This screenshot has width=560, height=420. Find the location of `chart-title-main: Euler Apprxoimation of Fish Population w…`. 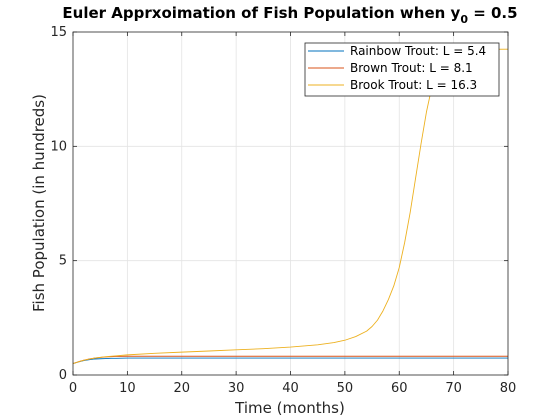

chart-title-main: Euler Apprxoimation of Fish Population w… is located at coordinates (261, 13).